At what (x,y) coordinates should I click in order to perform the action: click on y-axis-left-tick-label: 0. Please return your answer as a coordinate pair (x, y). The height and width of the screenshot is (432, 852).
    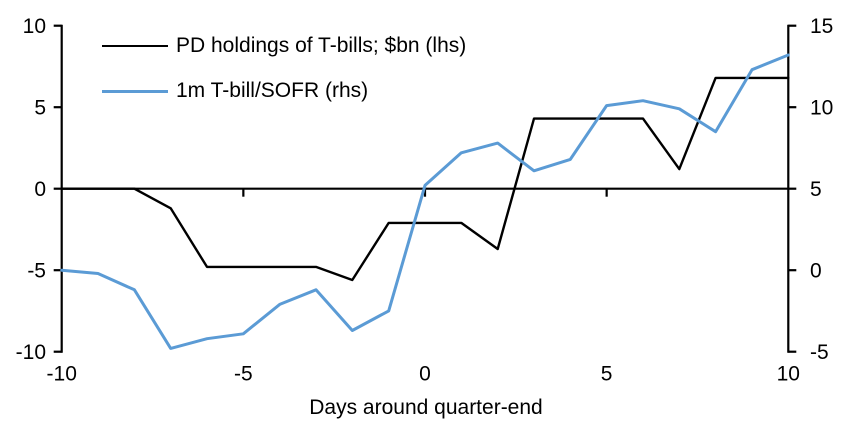
    Looking at the image, I should click on (40, 189).